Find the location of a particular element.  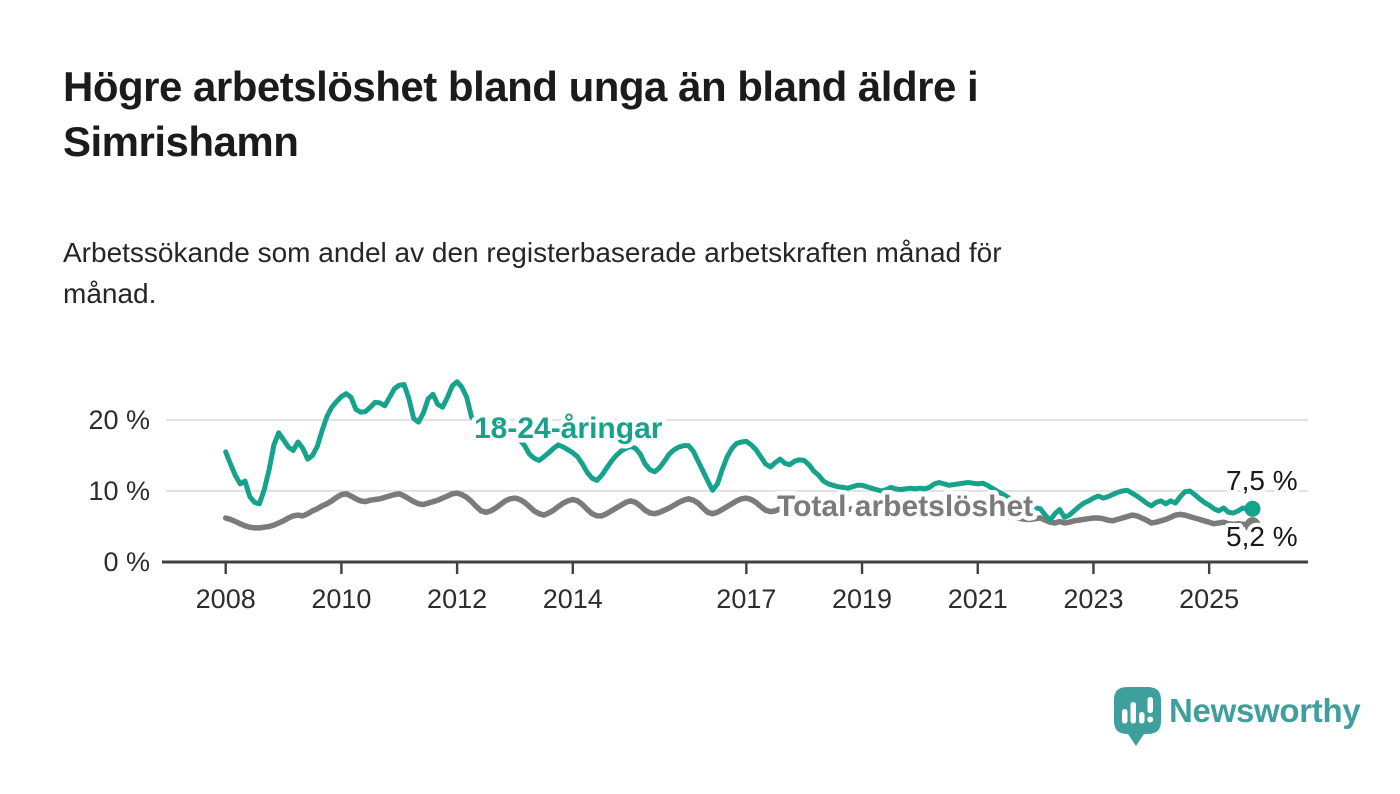

bar-chart-icon is located at coordinates (1138, 710).